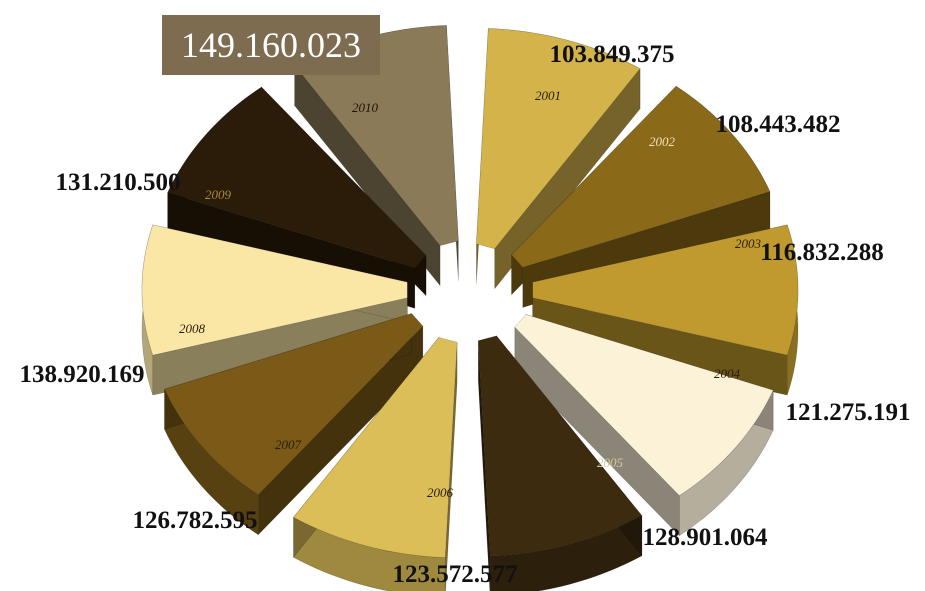 The image size is (925, 591). Describe the element at coordinates (558, 159) in the screenshot. I see `pie-slice-2001` at that location.